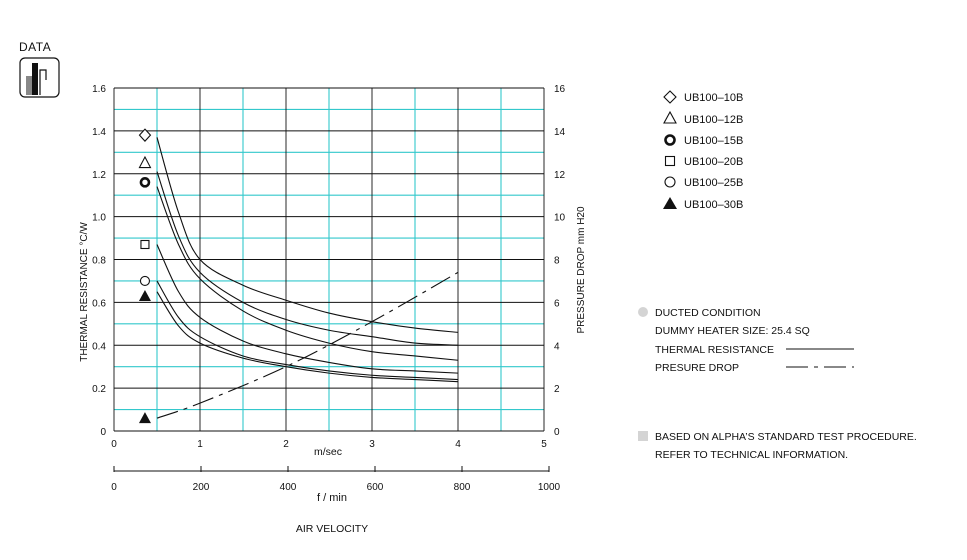  I want to click on series-marker-ub100-10b, so click(145, 135).